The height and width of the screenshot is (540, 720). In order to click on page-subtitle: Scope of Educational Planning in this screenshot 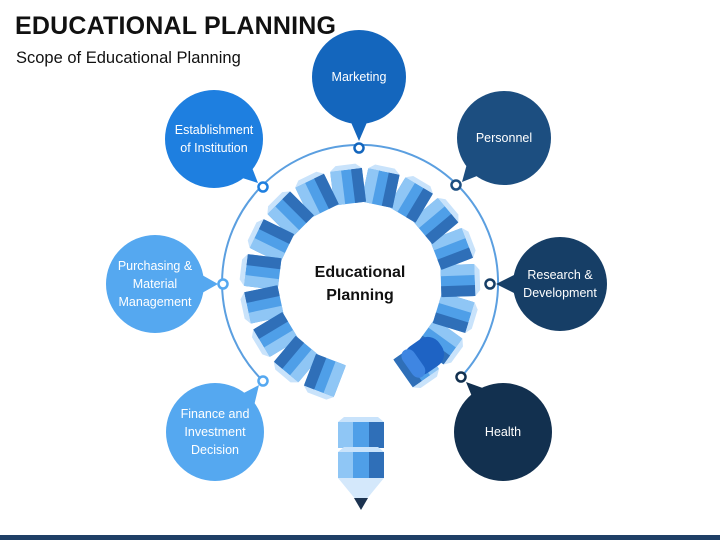, I will do `click(128, 58)`.